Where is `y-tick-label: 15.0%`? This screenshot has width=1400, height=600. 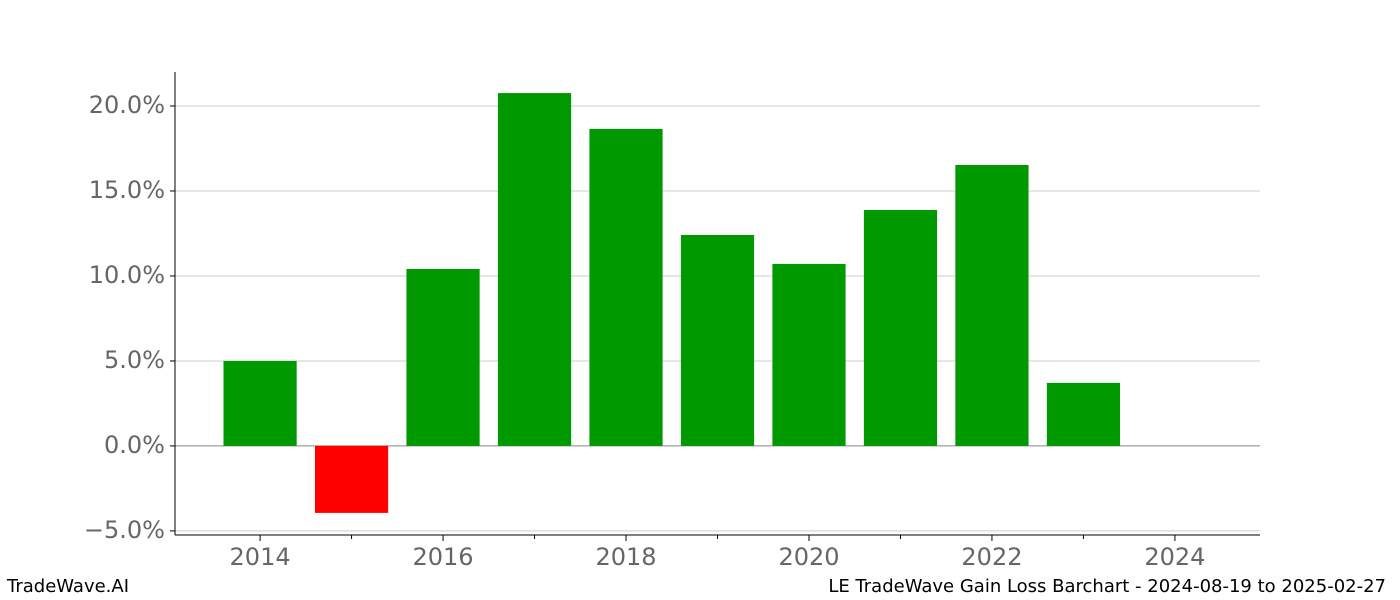 y-tick-label: 15.0% is located at coordinates (127, 190).